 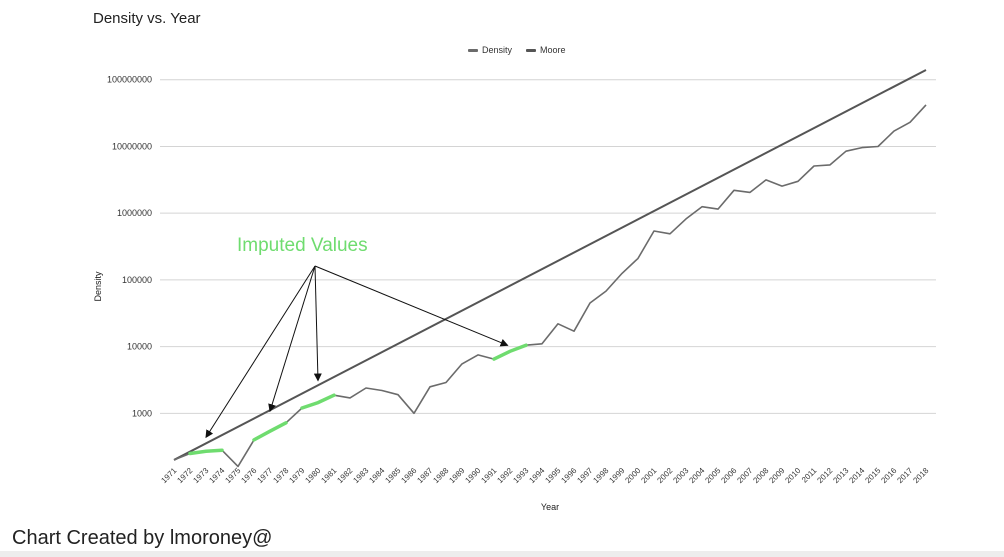 What do you see at coordinates (600, 475) in the screenshot?
I see `x-tick-label: 1998` at bounding box center [600, 475].